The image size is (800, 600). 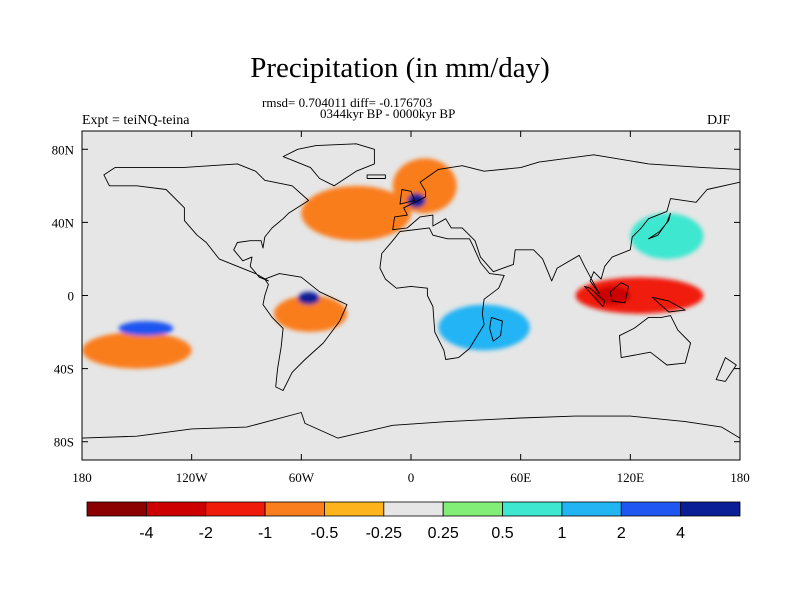 What do you see at coordinates (265, 533) in the screenshot?
I see `colorbar-label: -1` at bounding box center [265, 533].